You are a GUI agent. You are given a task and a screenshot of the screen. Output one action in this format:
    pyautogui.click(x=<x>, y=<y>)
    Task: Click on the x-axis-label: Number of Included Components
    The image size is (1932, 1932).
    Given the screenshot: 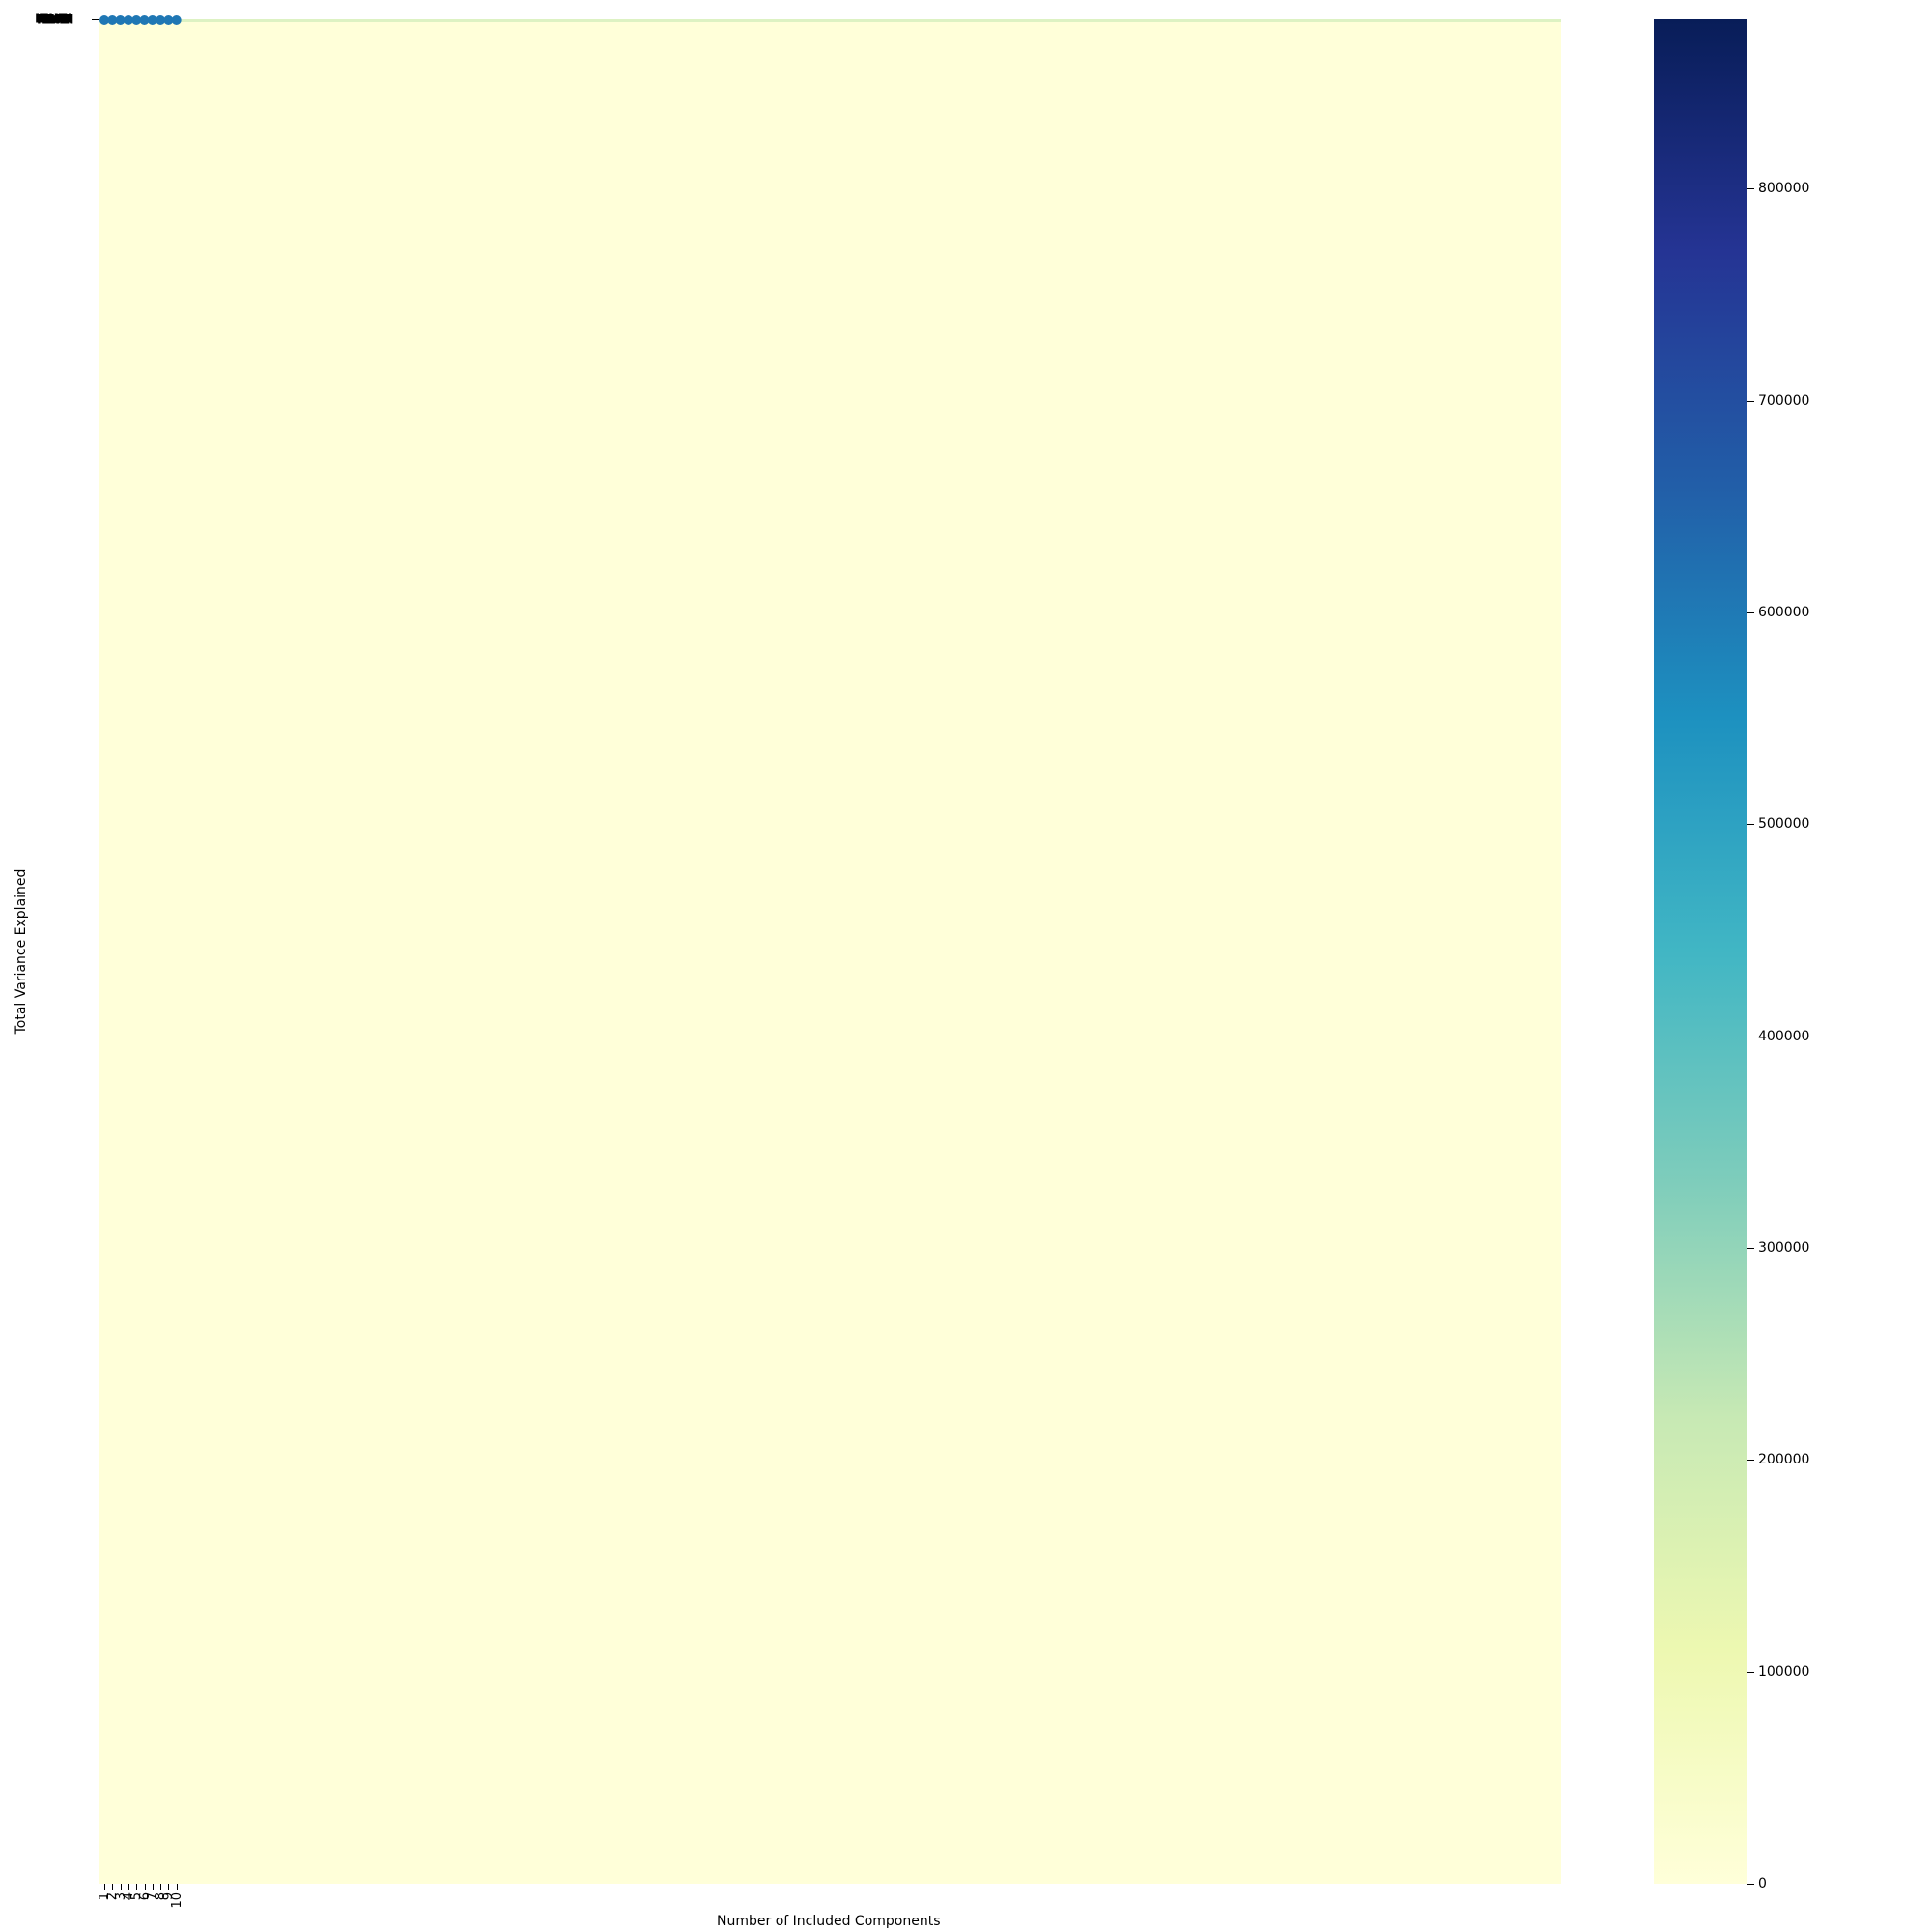 What is the action you would take?
    pyautogui.click(x=829, y=1921)
    